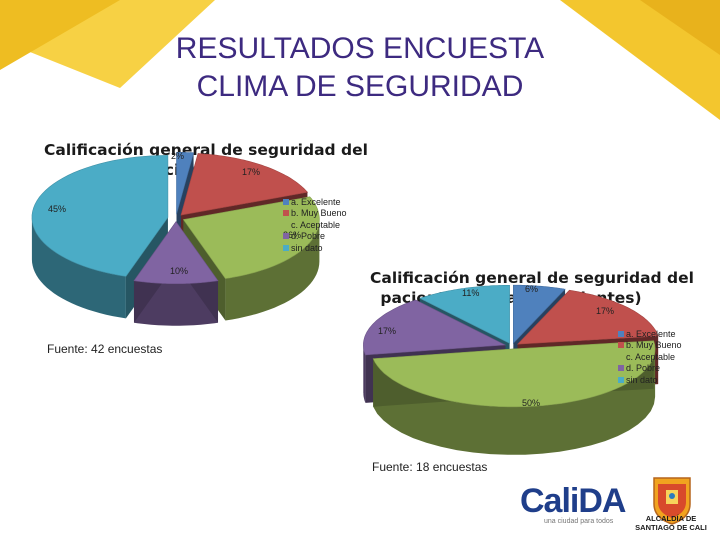  Describe the element at coordinates (176, 252) in the screenshot. I see `chart-1-slice-pobre` at that location.